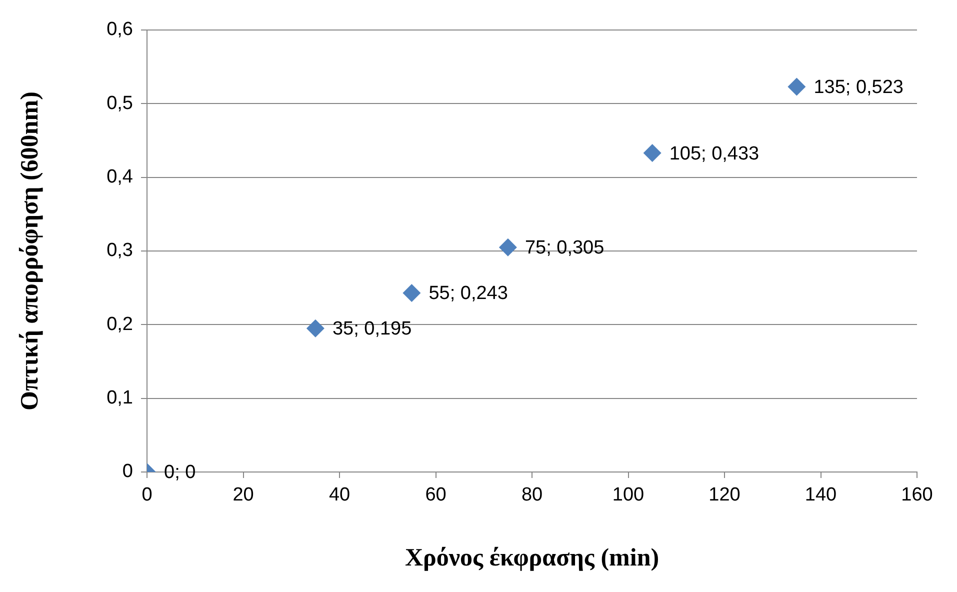  Describe the element at coordinates (372, 329) in the screenshot. I see `data-label: 35; 0,195` at that location.